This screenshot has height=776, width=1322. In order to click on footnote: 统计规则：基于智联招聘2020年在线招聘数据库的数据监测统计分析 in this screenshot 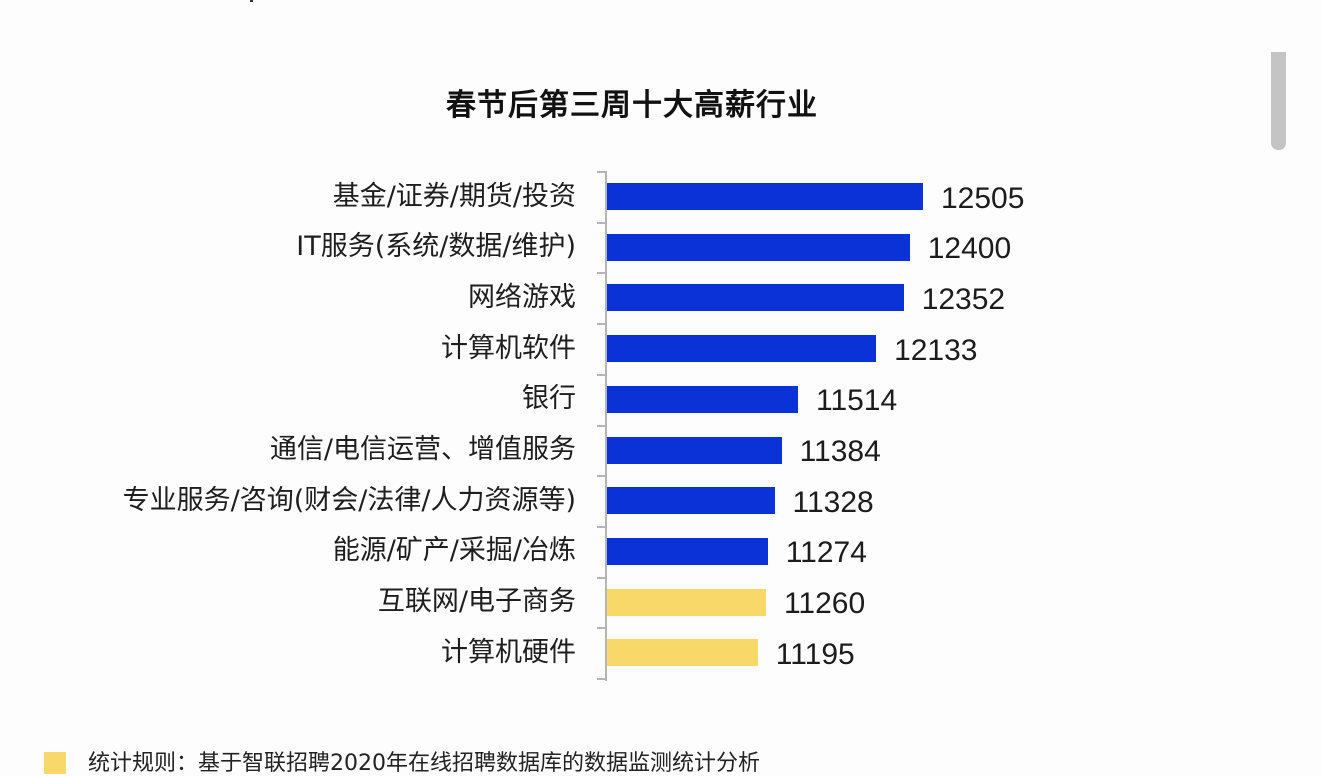, I will do `click(402, 764)`.